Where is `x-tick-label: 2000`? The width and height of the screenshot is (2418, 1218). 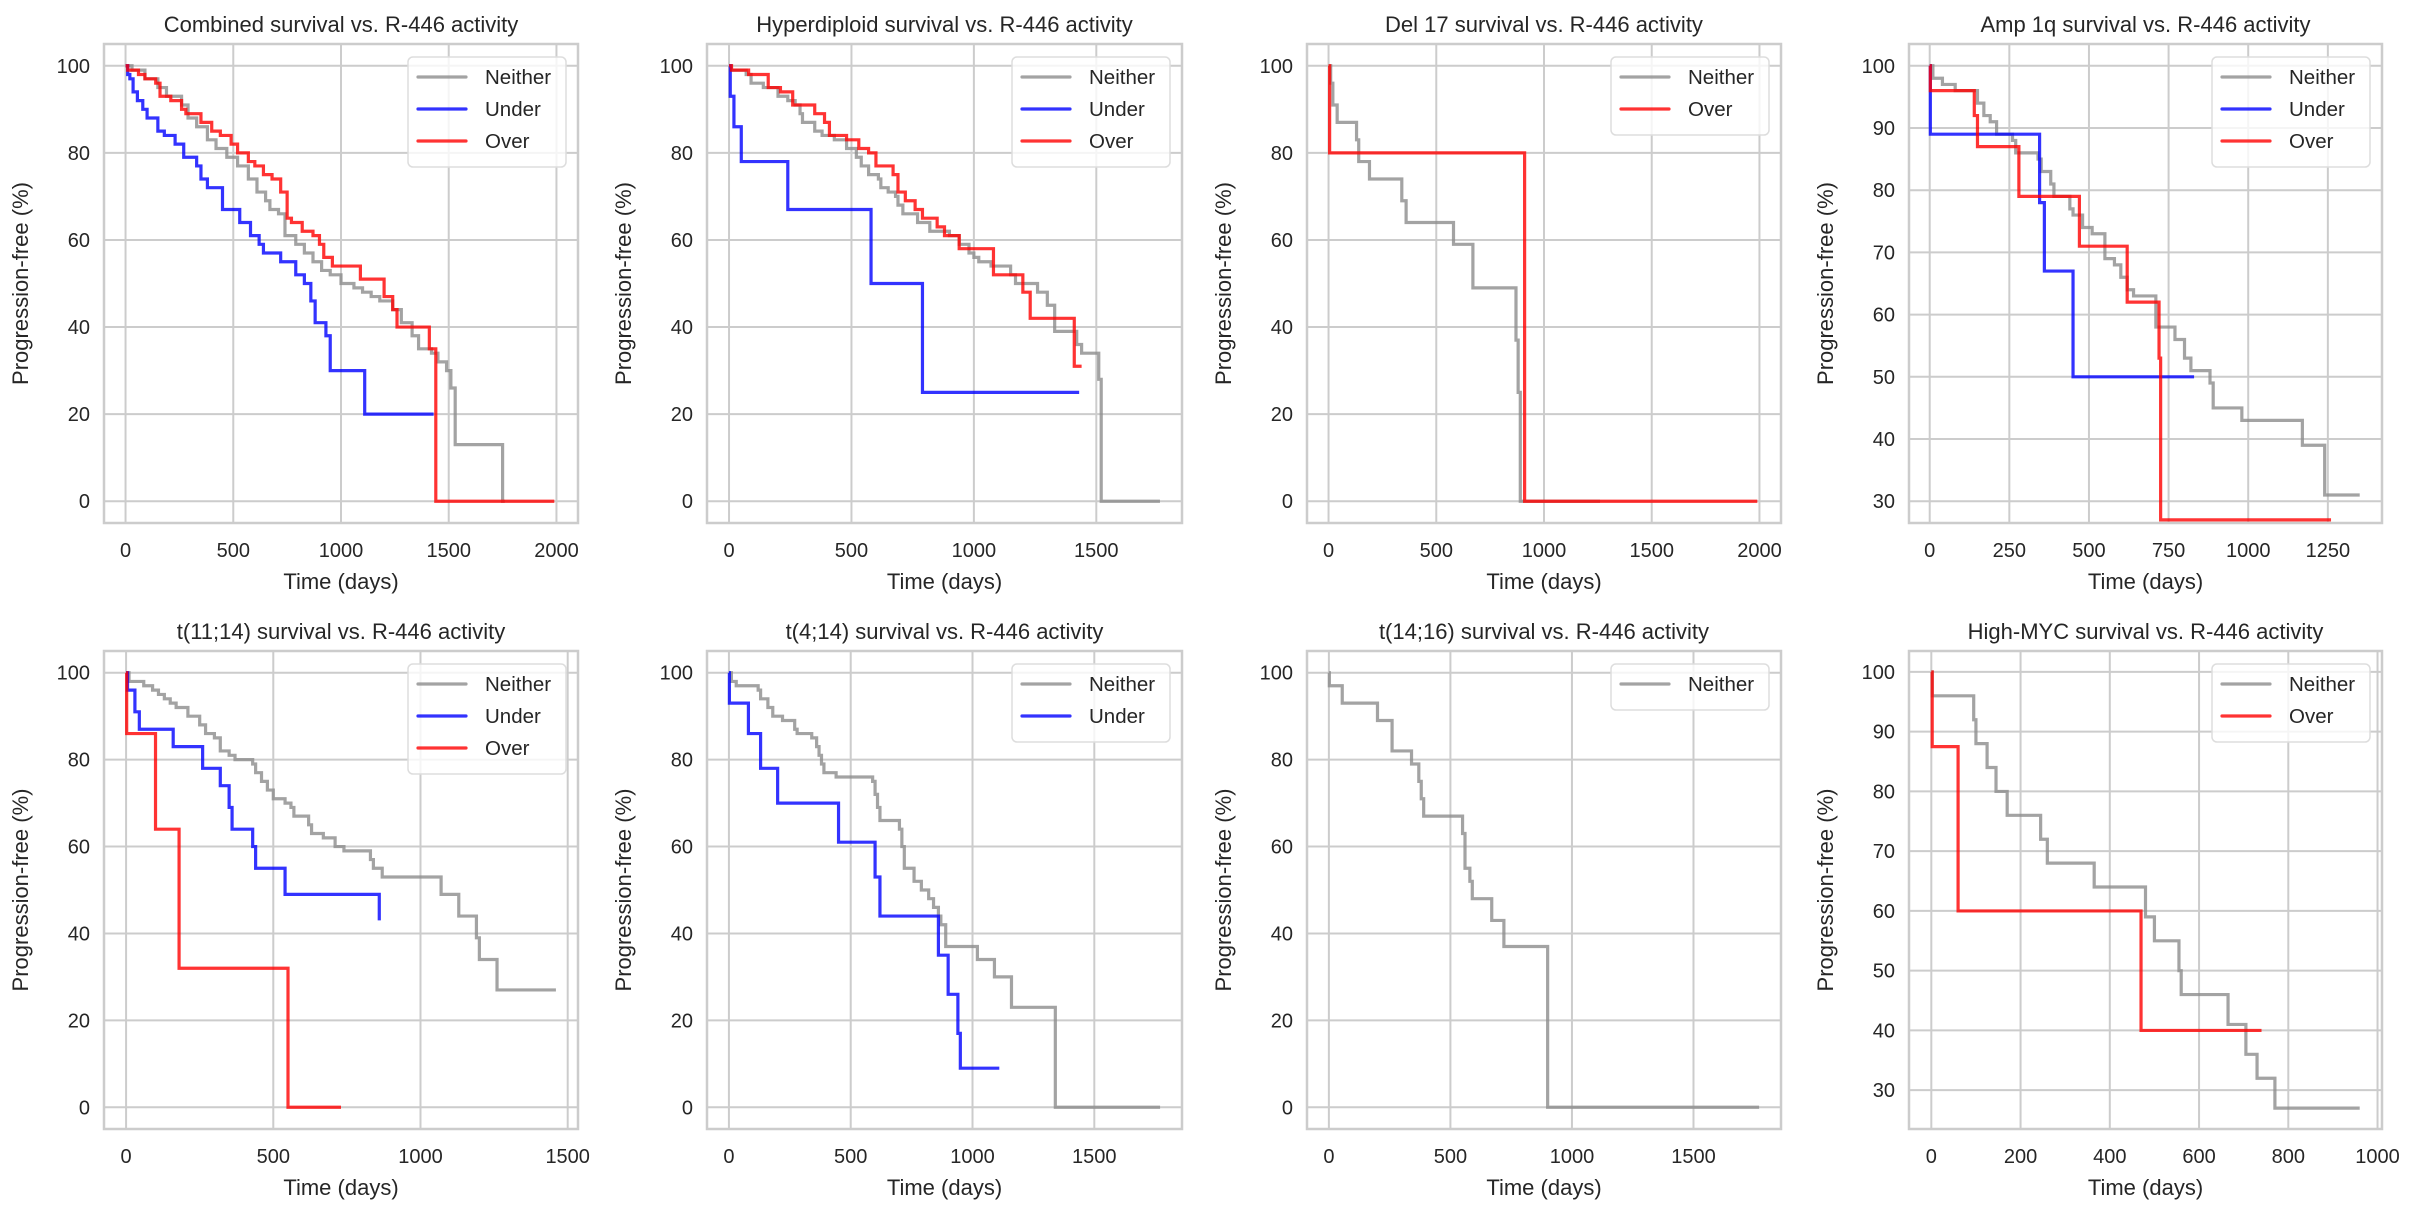
x-tick-label: 2000 is located at coordinates (556, 551).